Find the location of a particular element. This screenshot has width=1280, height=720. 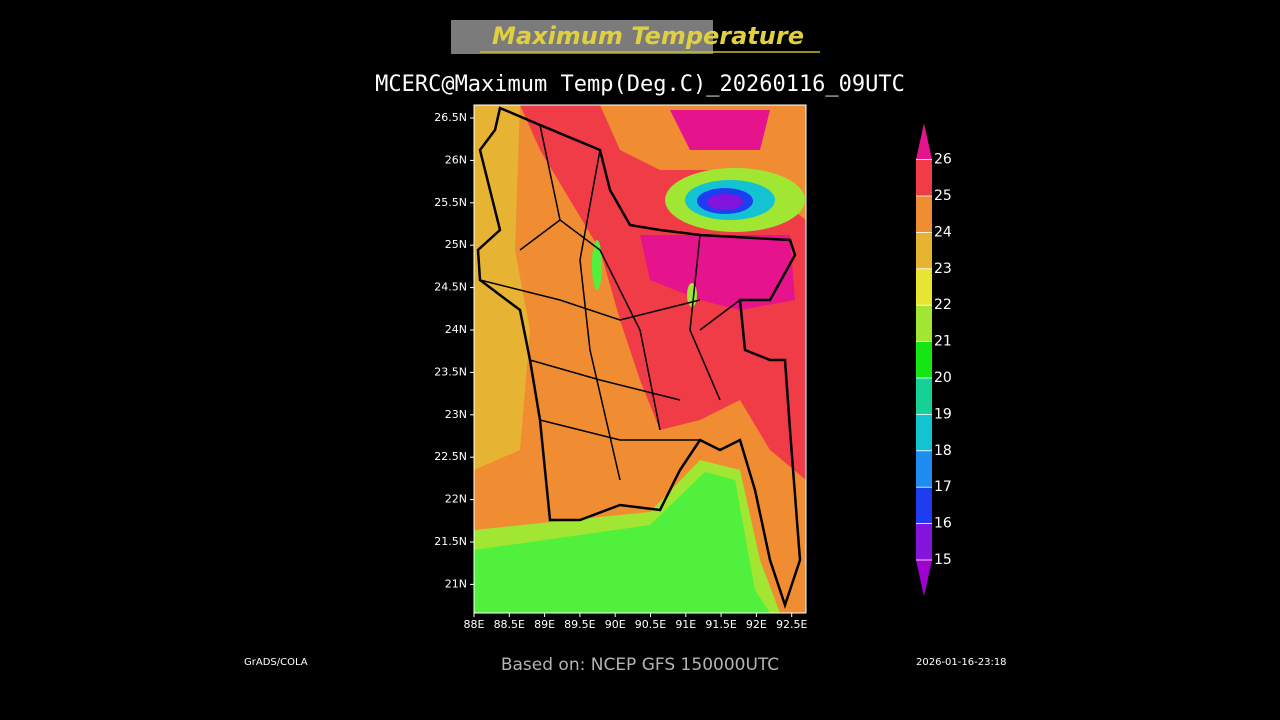

lat-label: 22.5N is located at coordinates (450, 456).